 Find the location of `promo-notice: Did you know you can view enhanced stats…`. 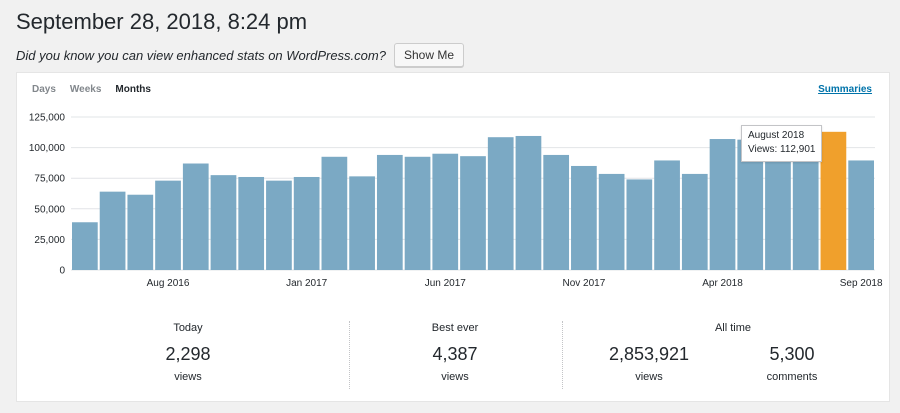

promo-notice: Did you know you can view enhanced stats… is located at coordinates (240, 55).